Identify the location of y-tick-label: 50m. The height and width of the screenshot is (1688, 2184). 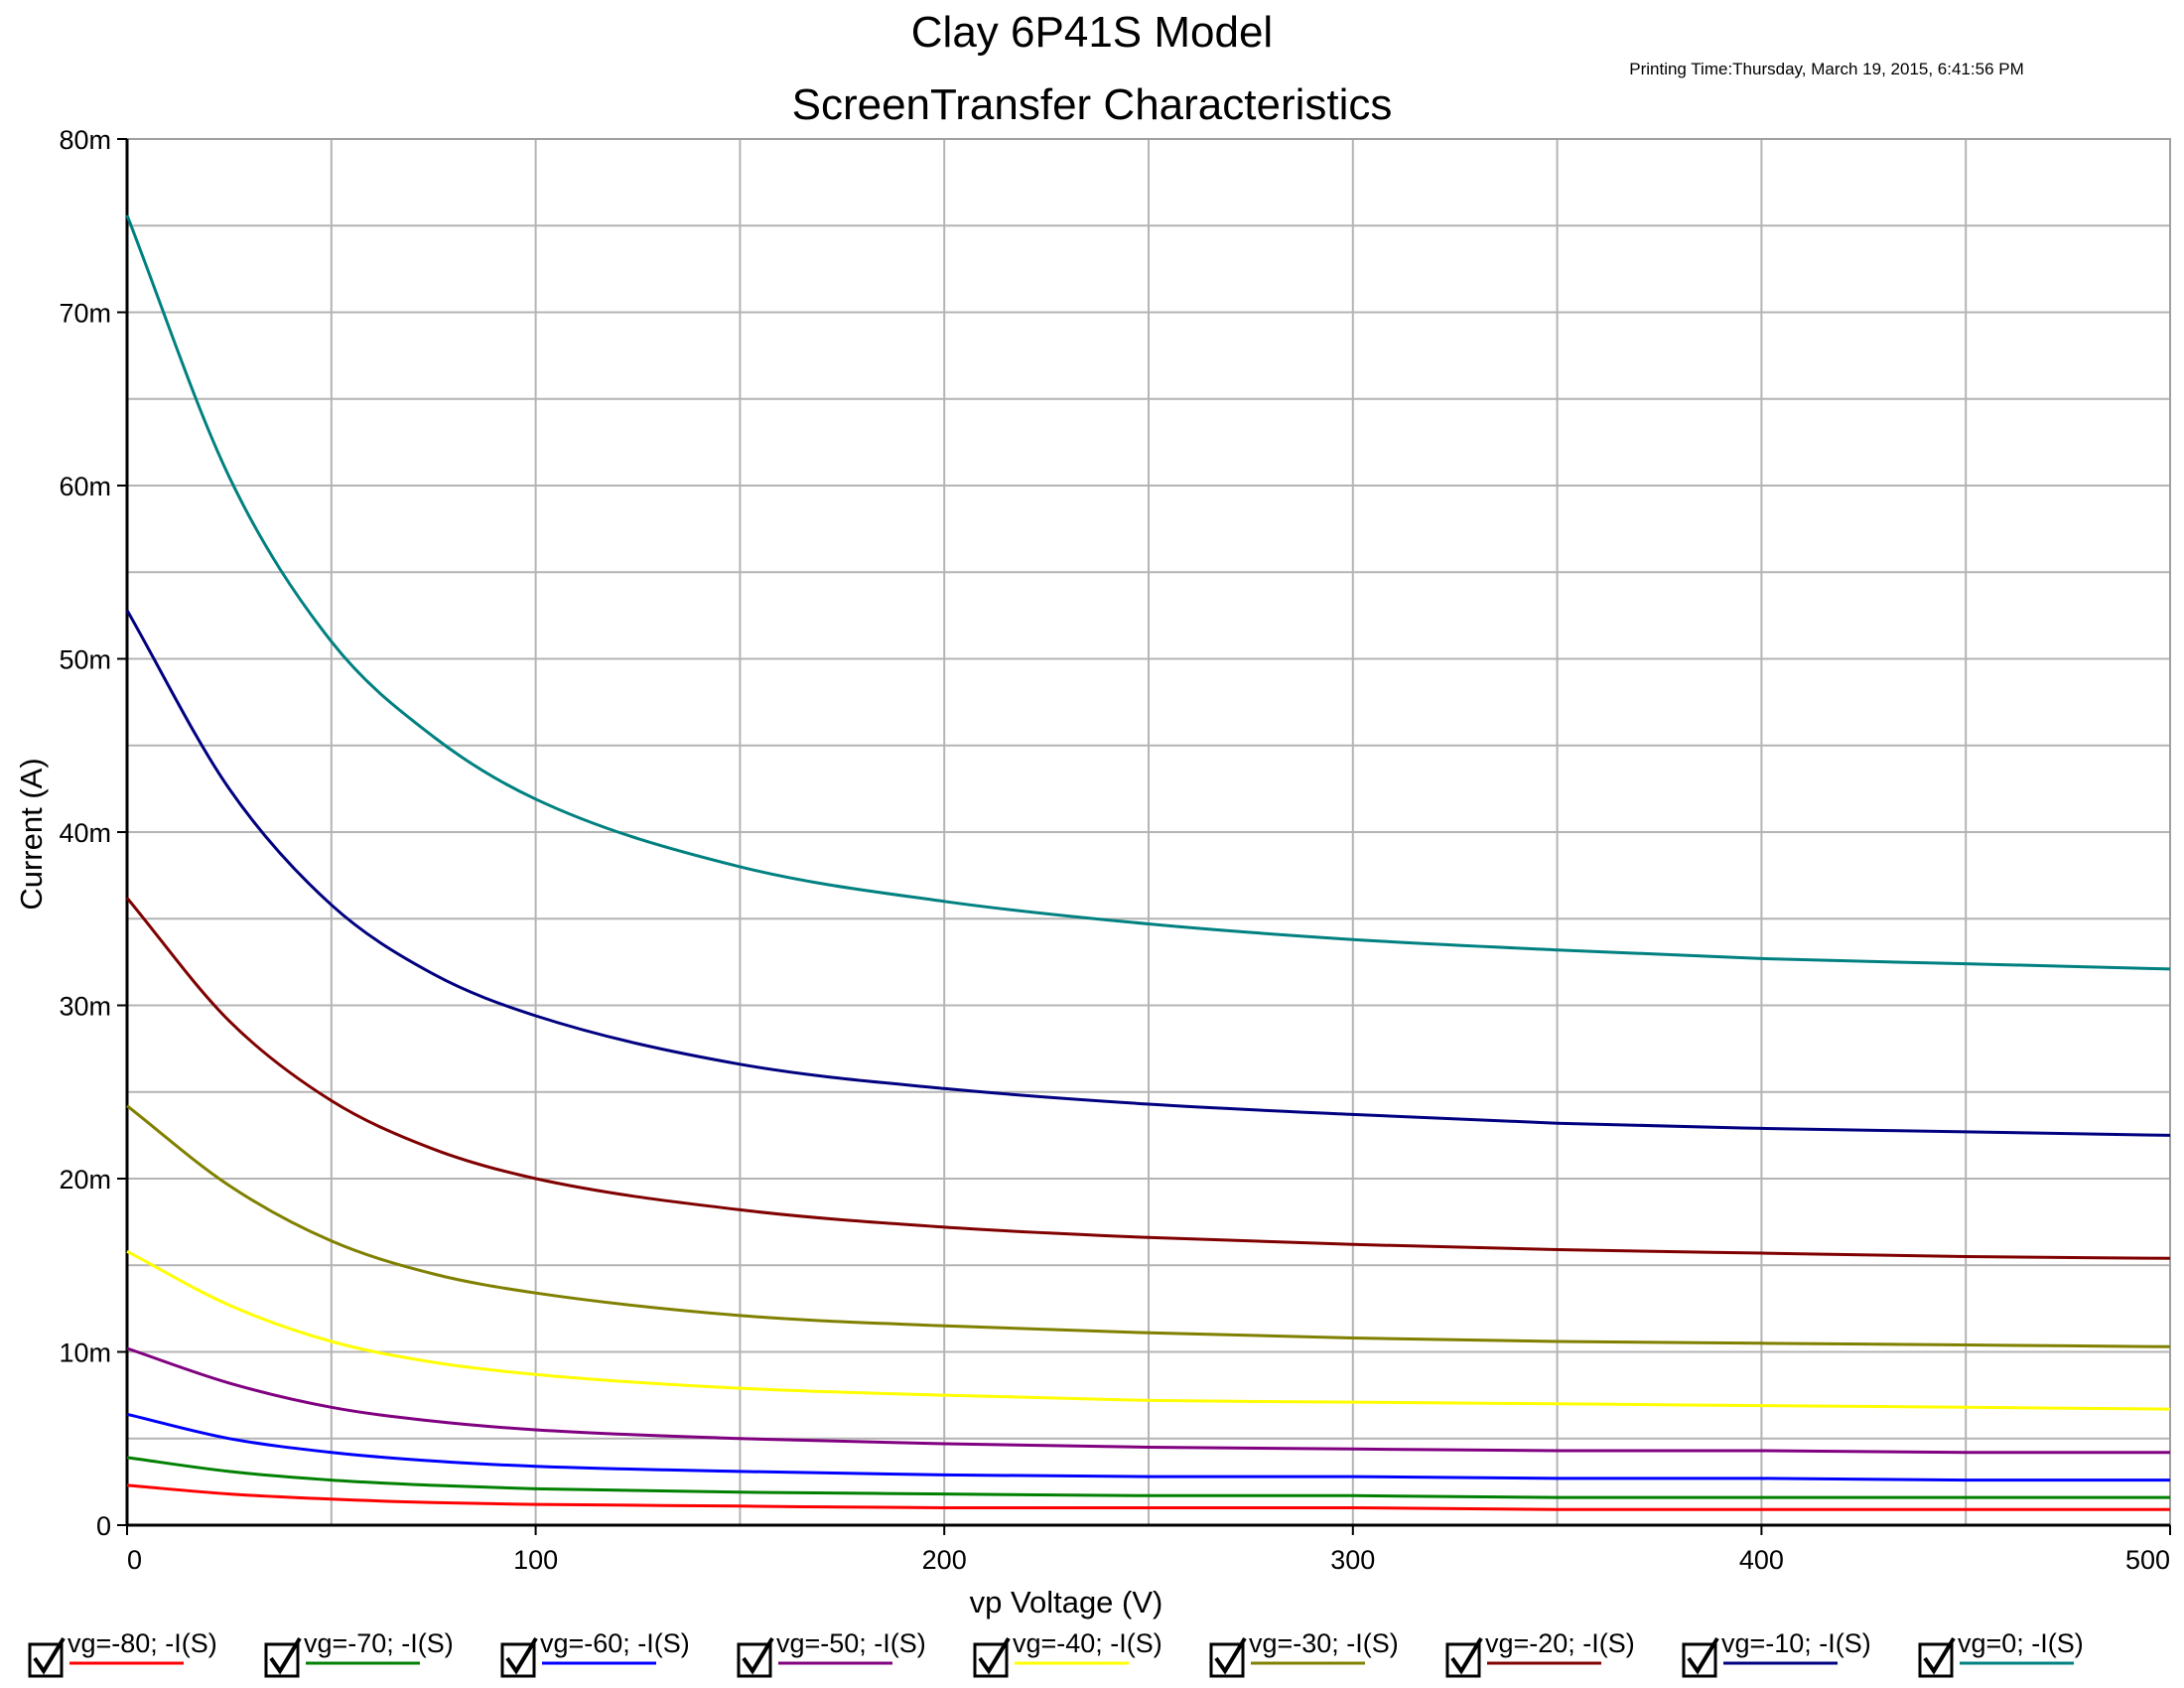
(85, 660).